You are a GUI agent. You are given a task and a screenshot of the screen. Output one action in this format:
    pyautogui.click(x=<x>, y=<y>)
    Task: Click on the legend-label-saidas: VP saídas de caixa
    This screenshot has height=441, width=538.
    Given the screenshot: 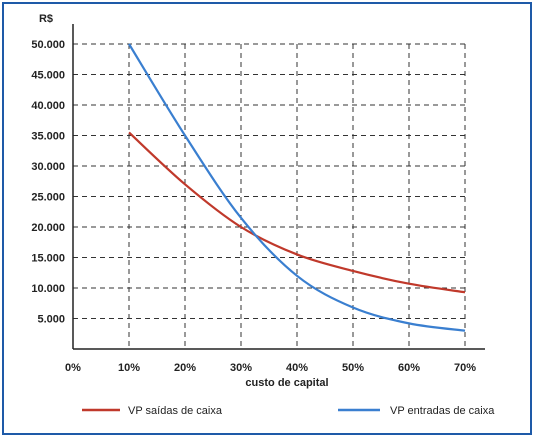 What is the action you would take?
    pyautogui.click(x=175, y=411)
    